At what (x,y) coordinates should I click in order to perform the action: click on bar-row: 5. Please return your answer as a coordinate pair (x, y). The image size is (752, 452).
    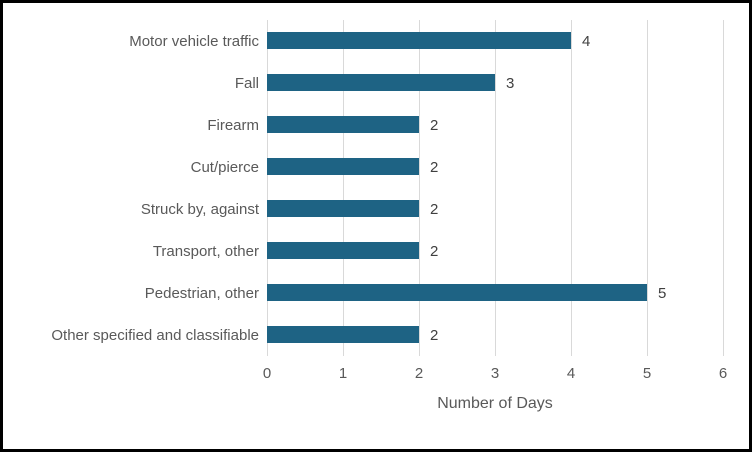
    Looking at the image, I should click on (495, 293).